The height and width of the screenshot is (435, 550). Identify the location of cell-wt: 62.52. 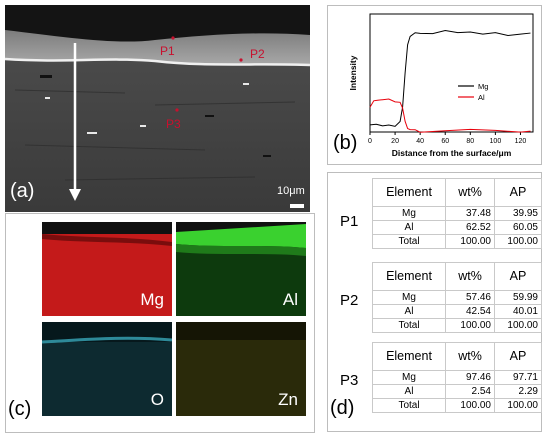
(470, 227).